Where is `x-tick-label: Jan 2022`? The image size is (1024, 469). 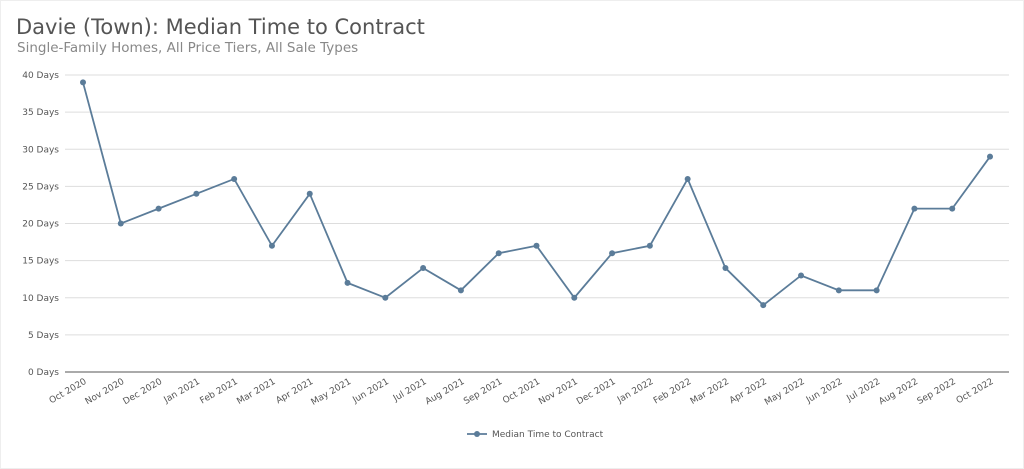
x-tick-label: Jan 2022 is located at coordinates (635, 391).